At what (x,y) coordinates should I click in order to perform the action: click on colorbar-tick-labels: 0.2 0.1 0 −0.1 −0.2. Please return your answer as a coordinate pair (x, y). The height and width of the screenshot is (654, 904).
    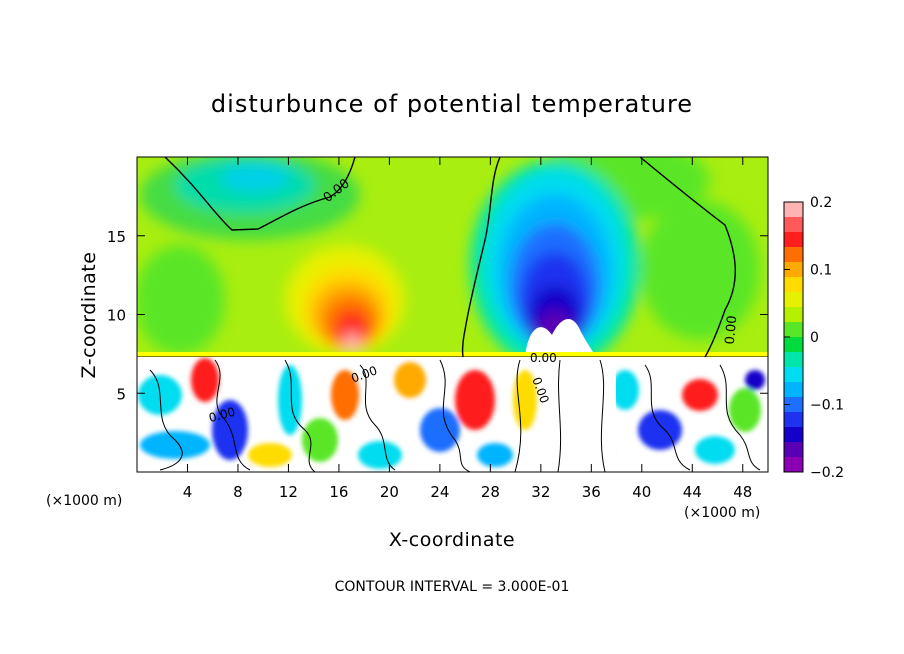
    Looking at the image, I should click on (814, 338).